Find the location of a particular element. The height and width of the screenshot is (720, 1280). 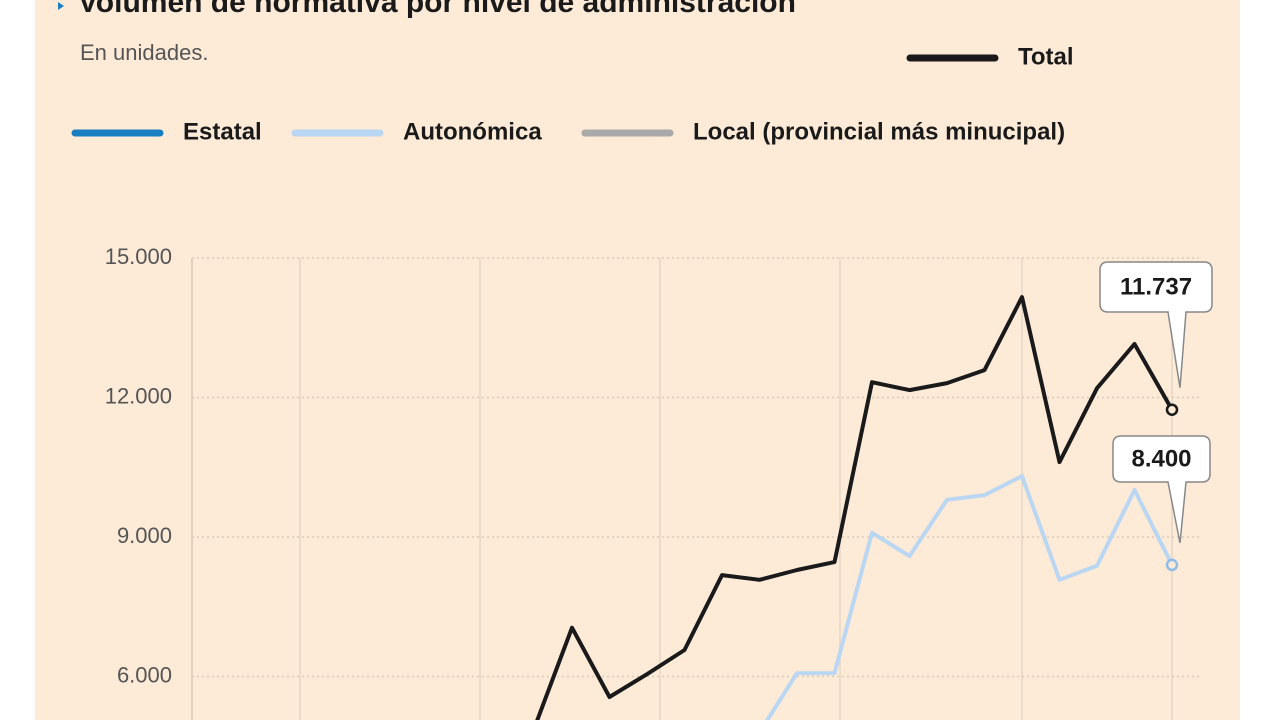

data-label: 8.400 is located at coordinates (1161, 458).